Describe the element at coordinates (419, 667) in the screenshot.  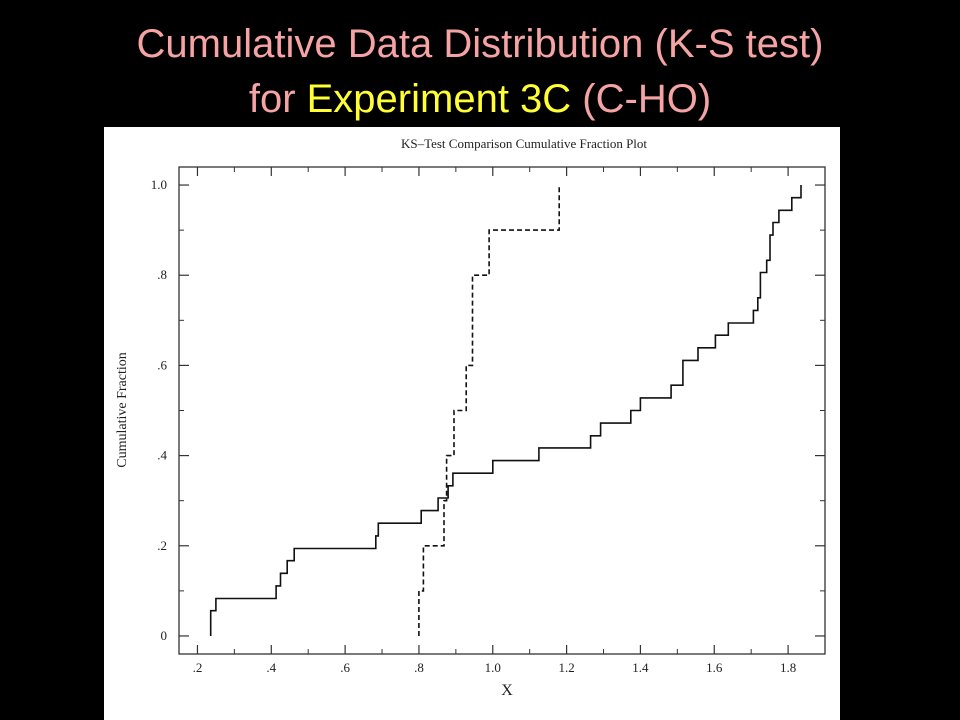
I see `x-tick-label: .8` at that location.